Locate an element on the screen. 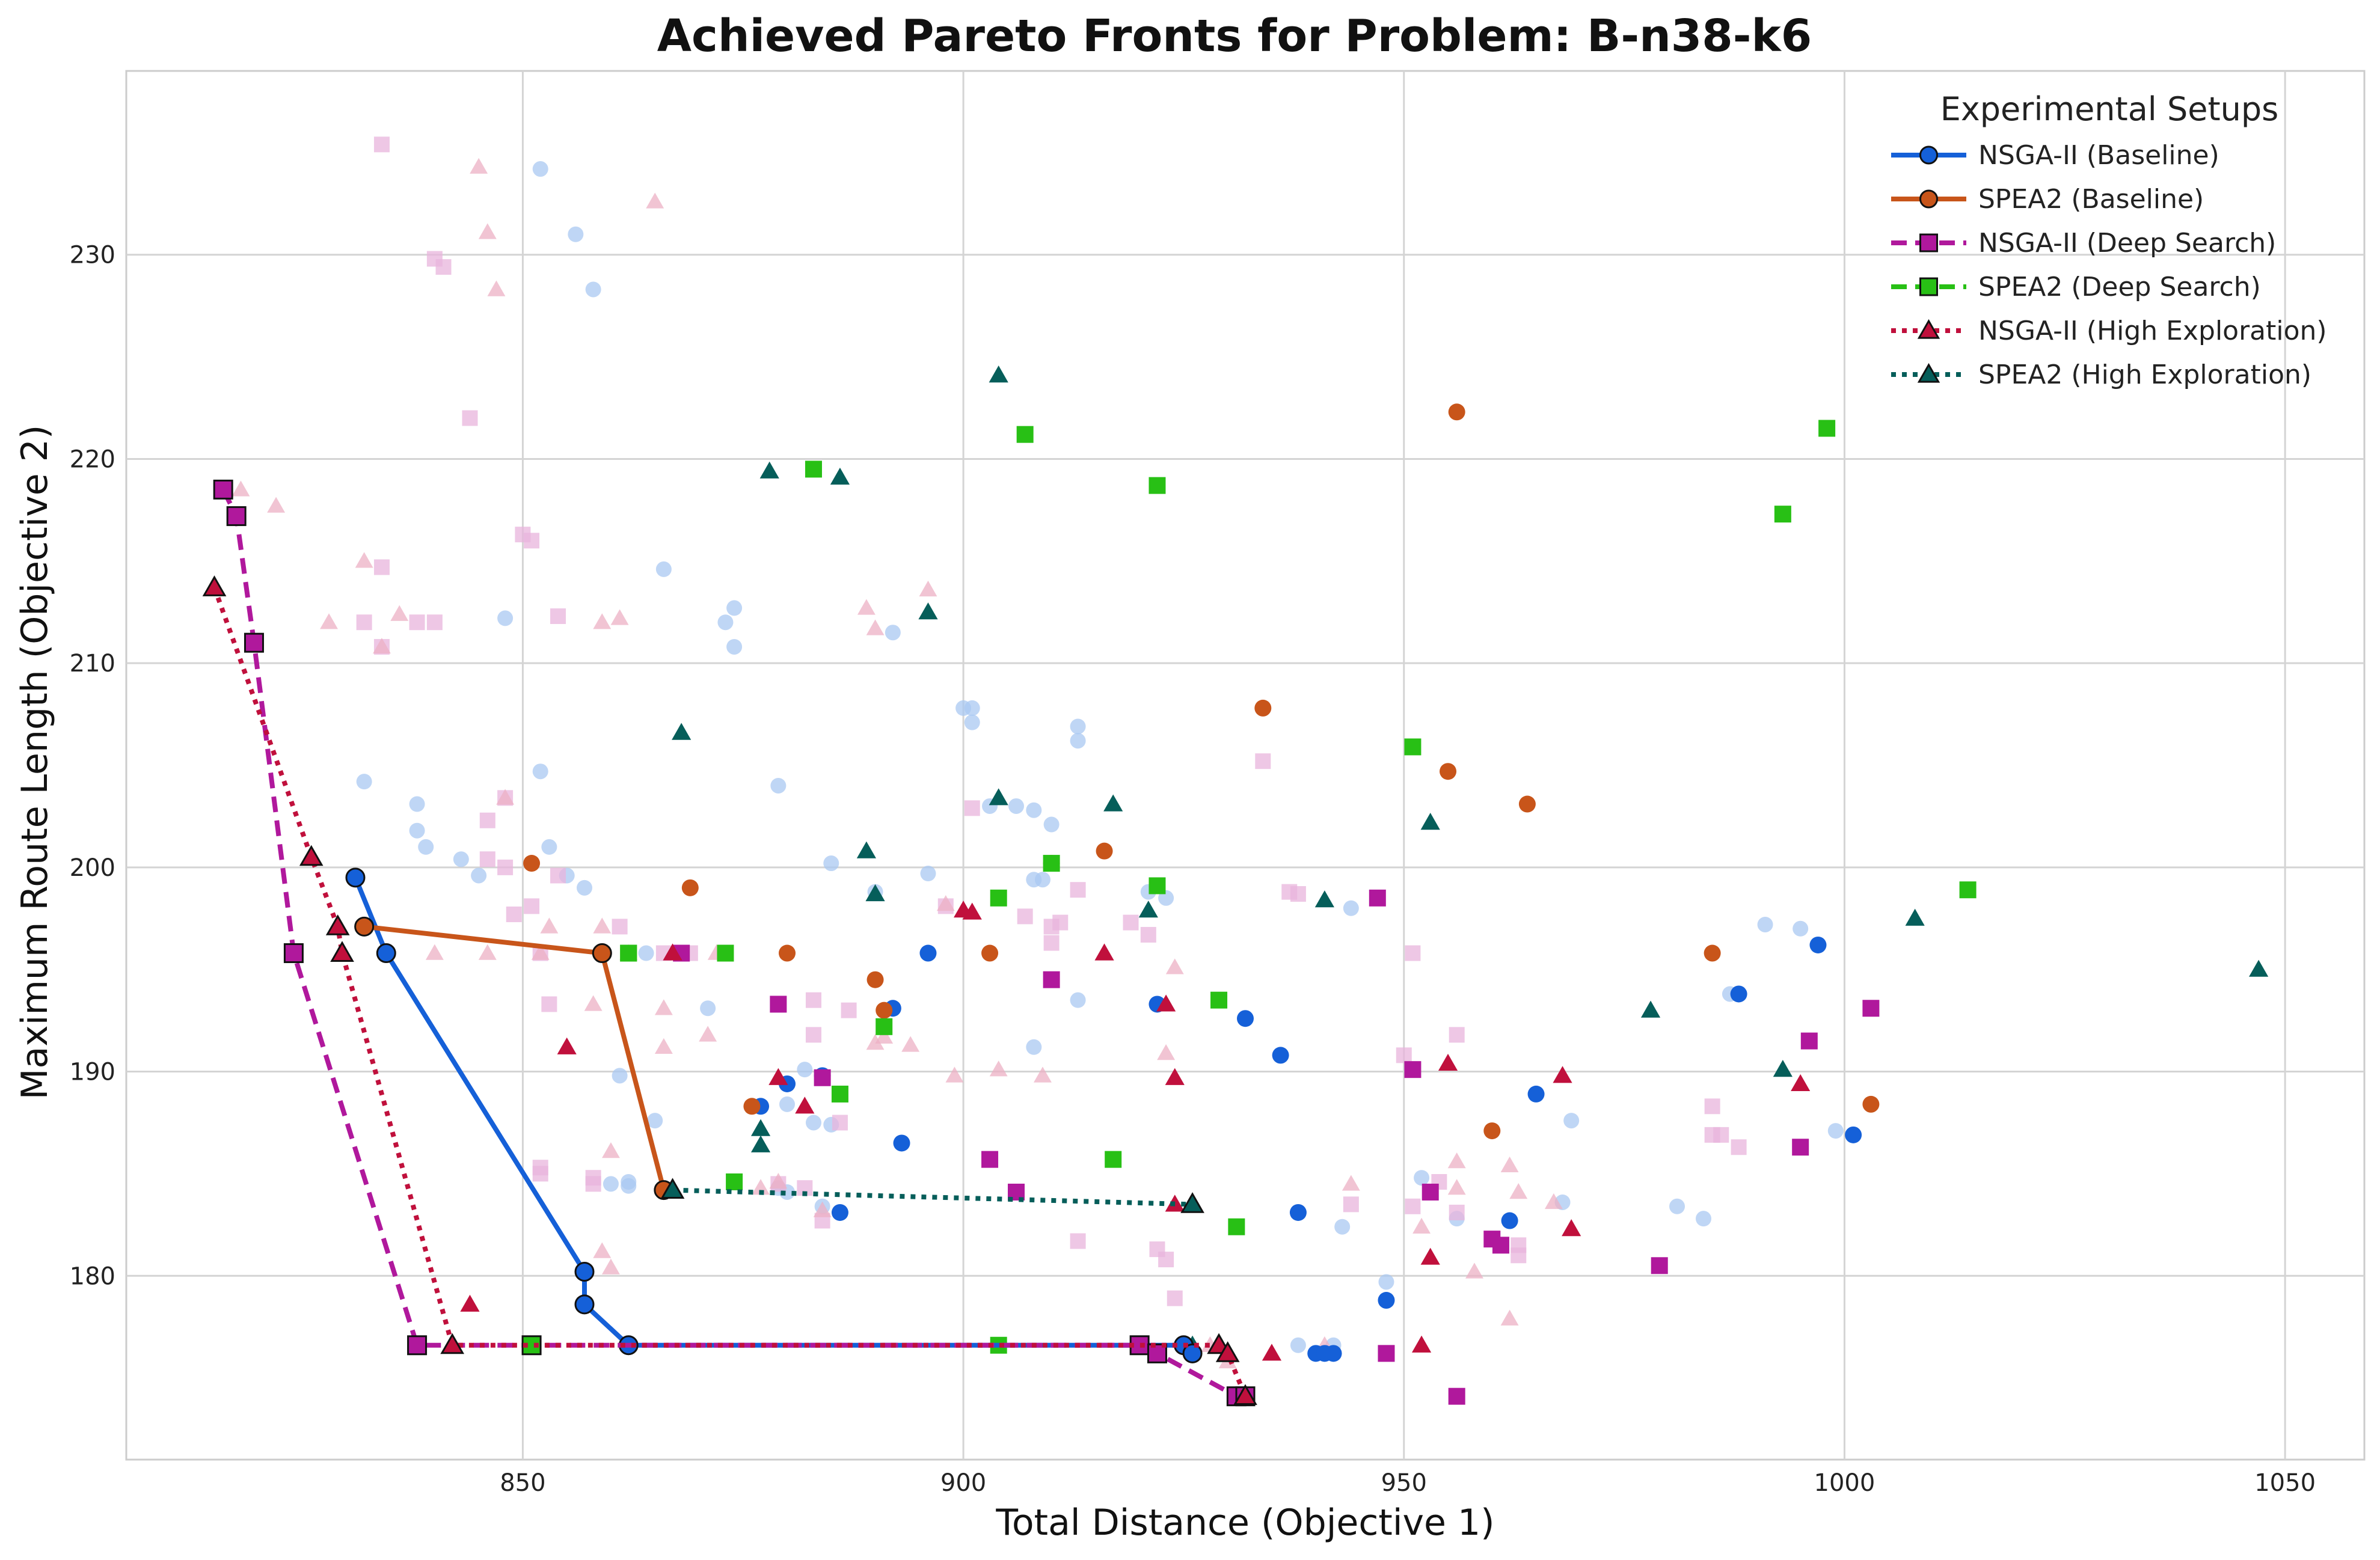  y-tick-label: 210 is located at coordinates (92, 664).